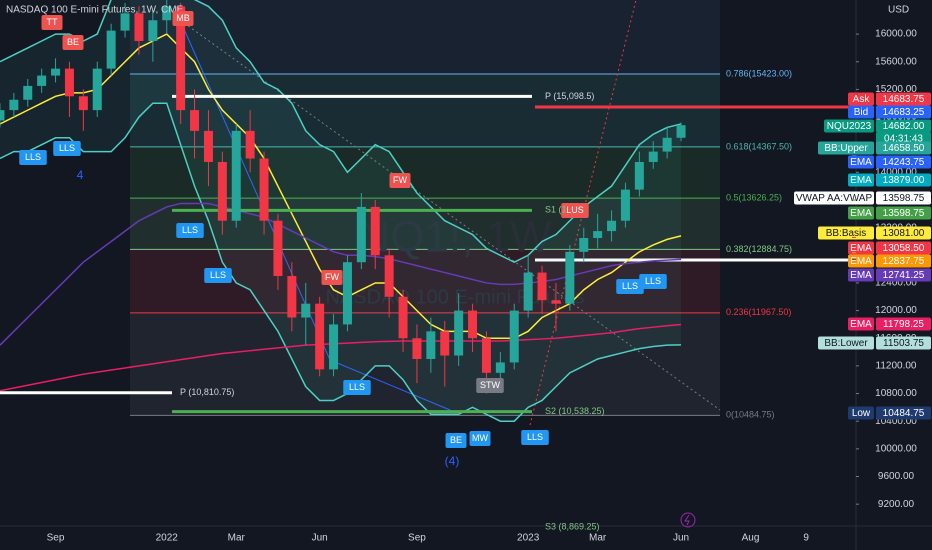 The height and width of the screenshot is (550, 932). Describe the element at coordinates (455, 237) in the screenshot. I see `watermark: NQ1!, 1W` at that location.